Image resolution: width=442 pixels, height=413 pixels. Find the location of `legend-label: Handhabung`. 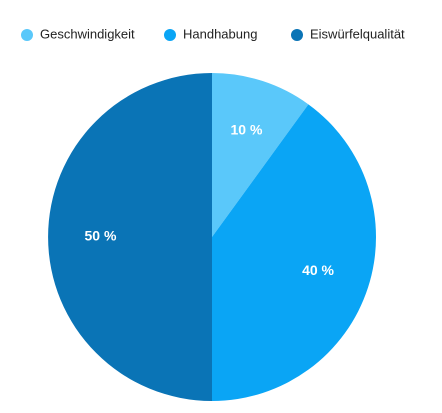

legend-label: Handhabung is located at coordinates (220, 33).